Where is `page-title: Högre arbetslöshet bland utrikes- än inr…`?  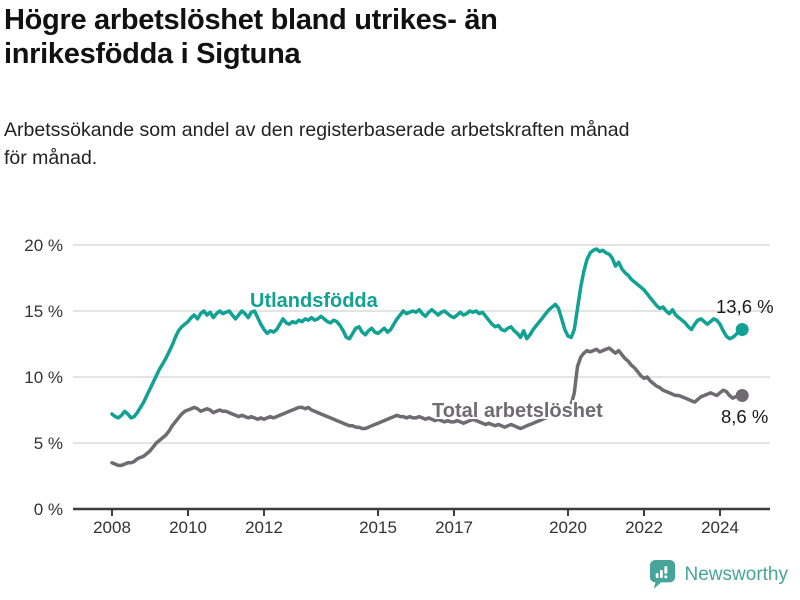
page-title: Högre arbetslöshet bland utrikes- än inr… is located at coordinates (251, 37).